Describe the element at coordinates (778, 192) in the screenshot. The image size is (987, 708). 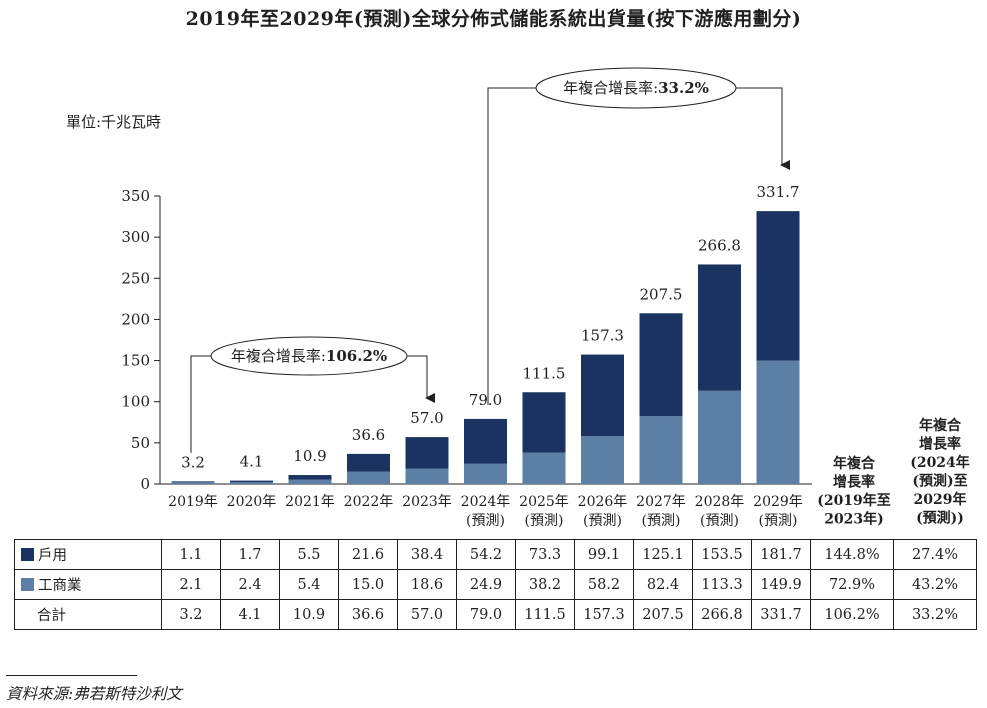
I see `total-label: 331.7` at that location.